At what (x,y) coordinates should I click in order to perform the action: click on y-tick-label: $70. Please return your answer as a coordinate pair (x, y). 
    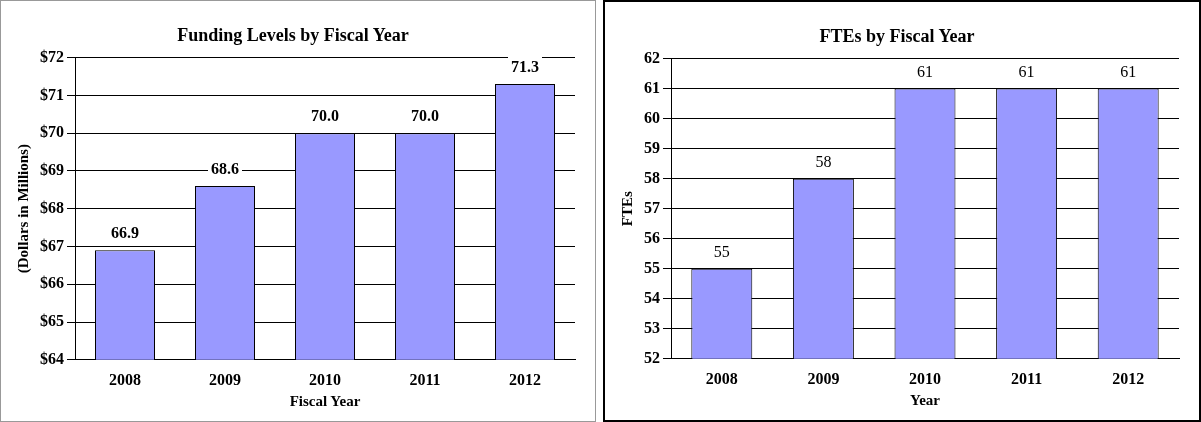
    Looking at the image, I should click on (52, 132).